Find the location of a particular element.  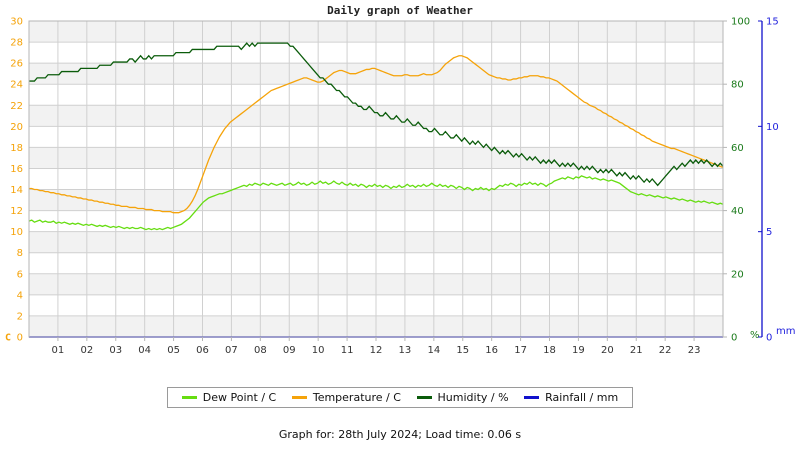

svg-text: 08 is located at coordinates (260, 350).